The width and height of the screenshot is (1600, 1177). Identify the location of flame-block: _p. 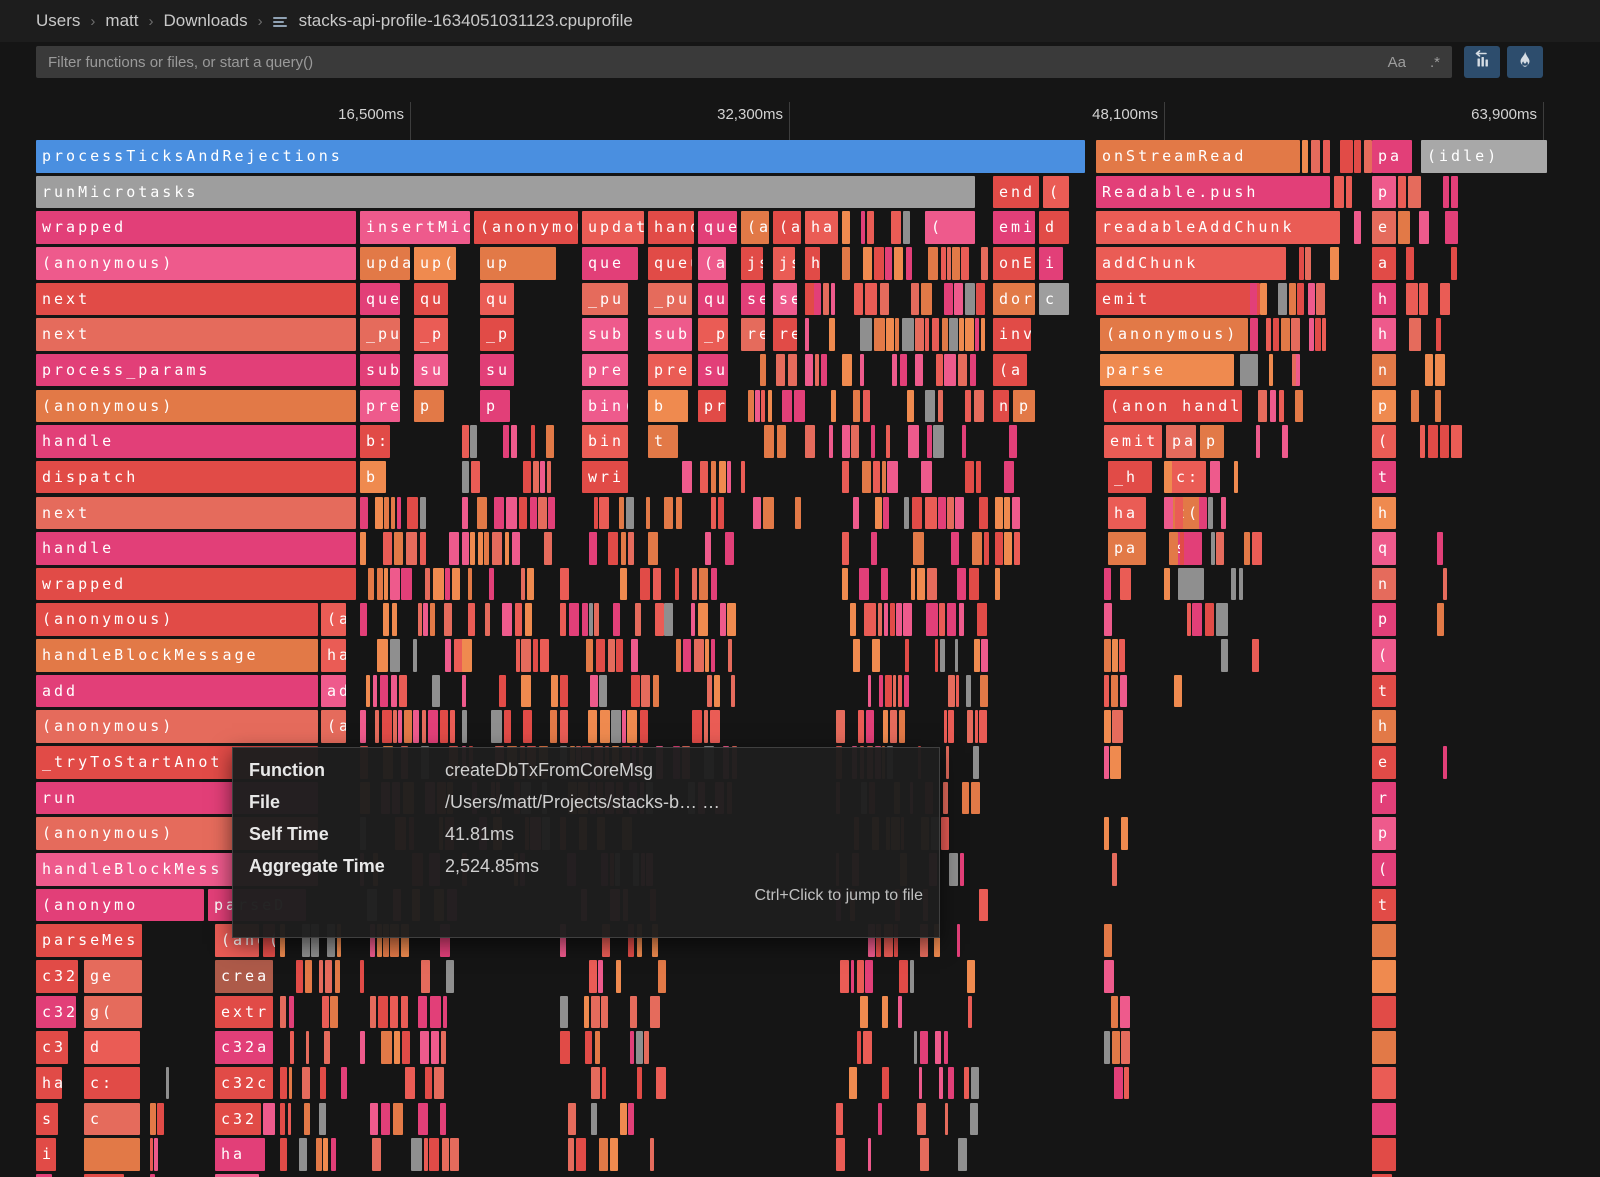
(497, 334).